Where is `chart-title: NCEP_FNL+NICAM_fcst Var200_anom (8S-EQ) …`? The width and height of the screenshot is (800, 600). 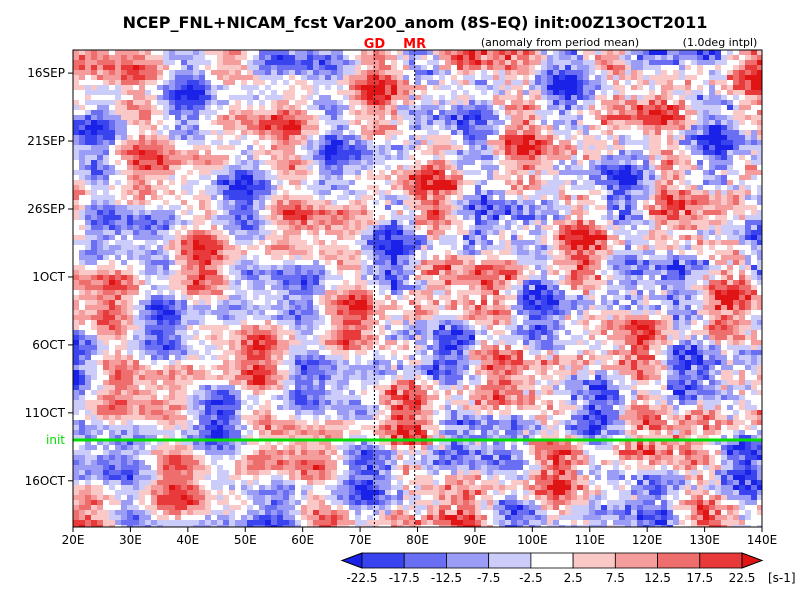
chart-title: NCEP_FNL+NICAM_fcst Var200_anom (8S-EQ) … is located at coordinates (415, 22).